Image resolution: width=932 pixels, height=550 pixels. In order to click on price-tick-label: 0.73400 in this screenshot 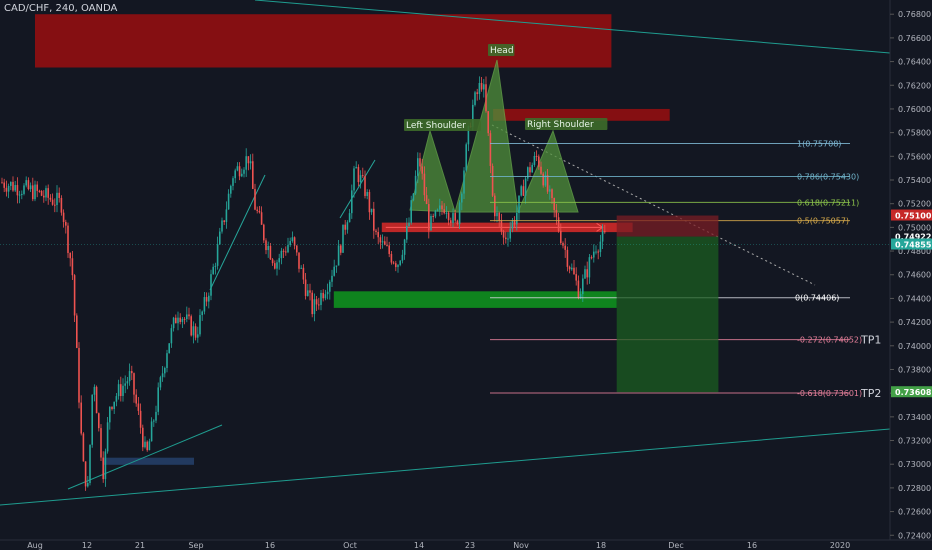, I will do `click(914, 417)`.